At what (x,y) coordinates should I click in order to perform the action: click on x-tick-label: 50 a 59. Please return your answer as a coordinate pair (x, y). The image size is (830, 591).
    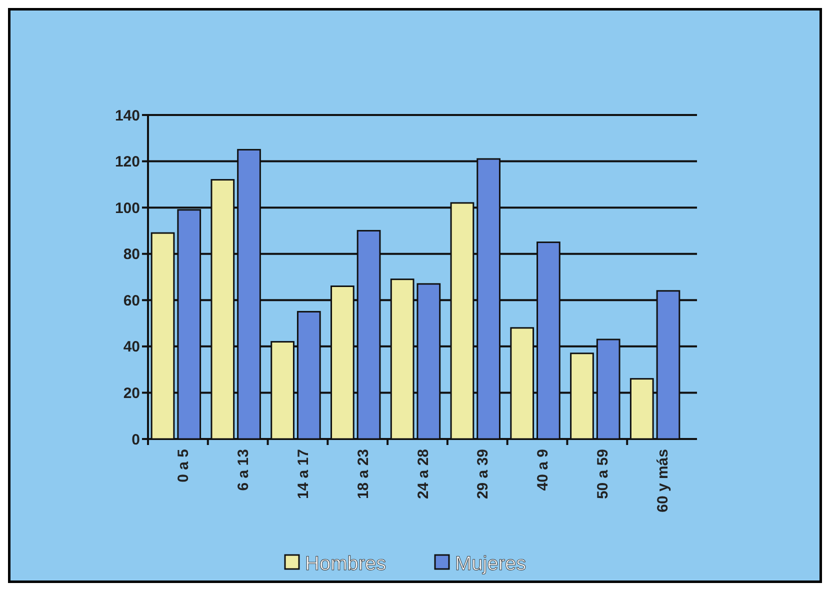
    Looking at the image, I should click on (603, 474).